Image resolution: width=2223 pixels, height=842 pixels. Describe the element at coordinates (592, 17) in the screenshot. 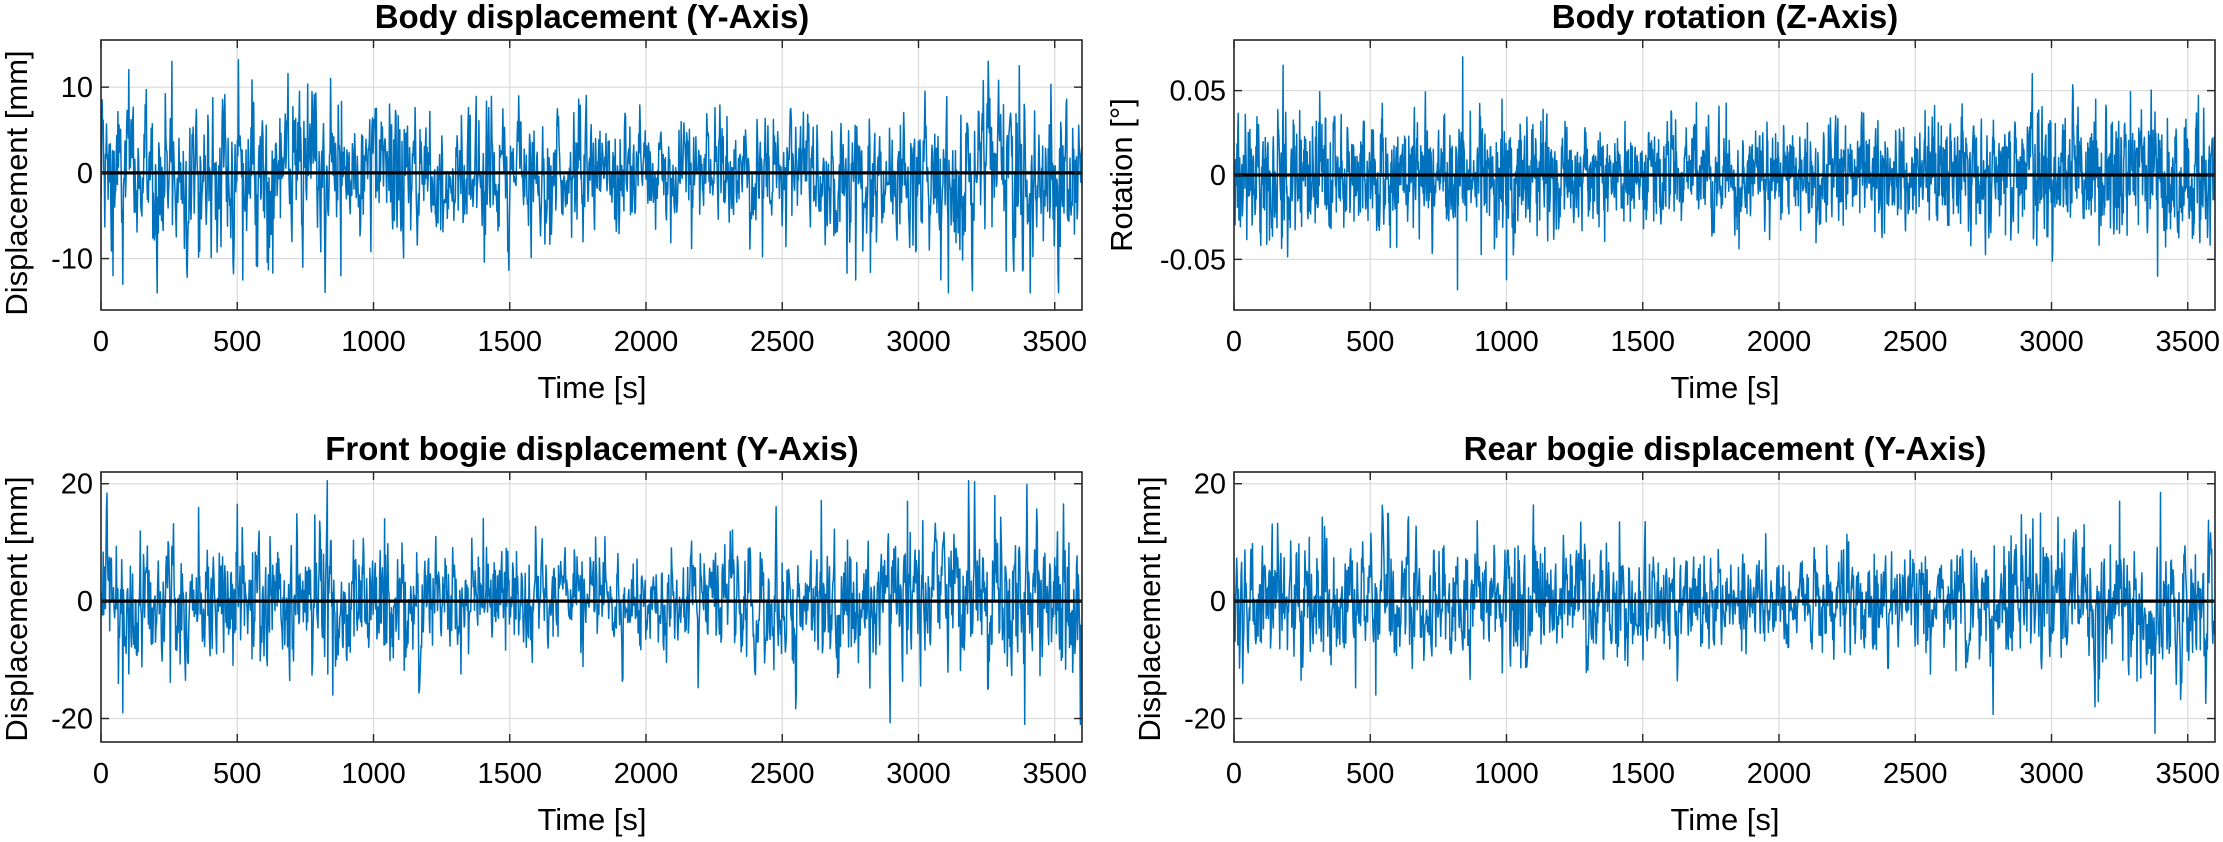

I see `chart-title: Body displacement (Y-Axis)` at that location.